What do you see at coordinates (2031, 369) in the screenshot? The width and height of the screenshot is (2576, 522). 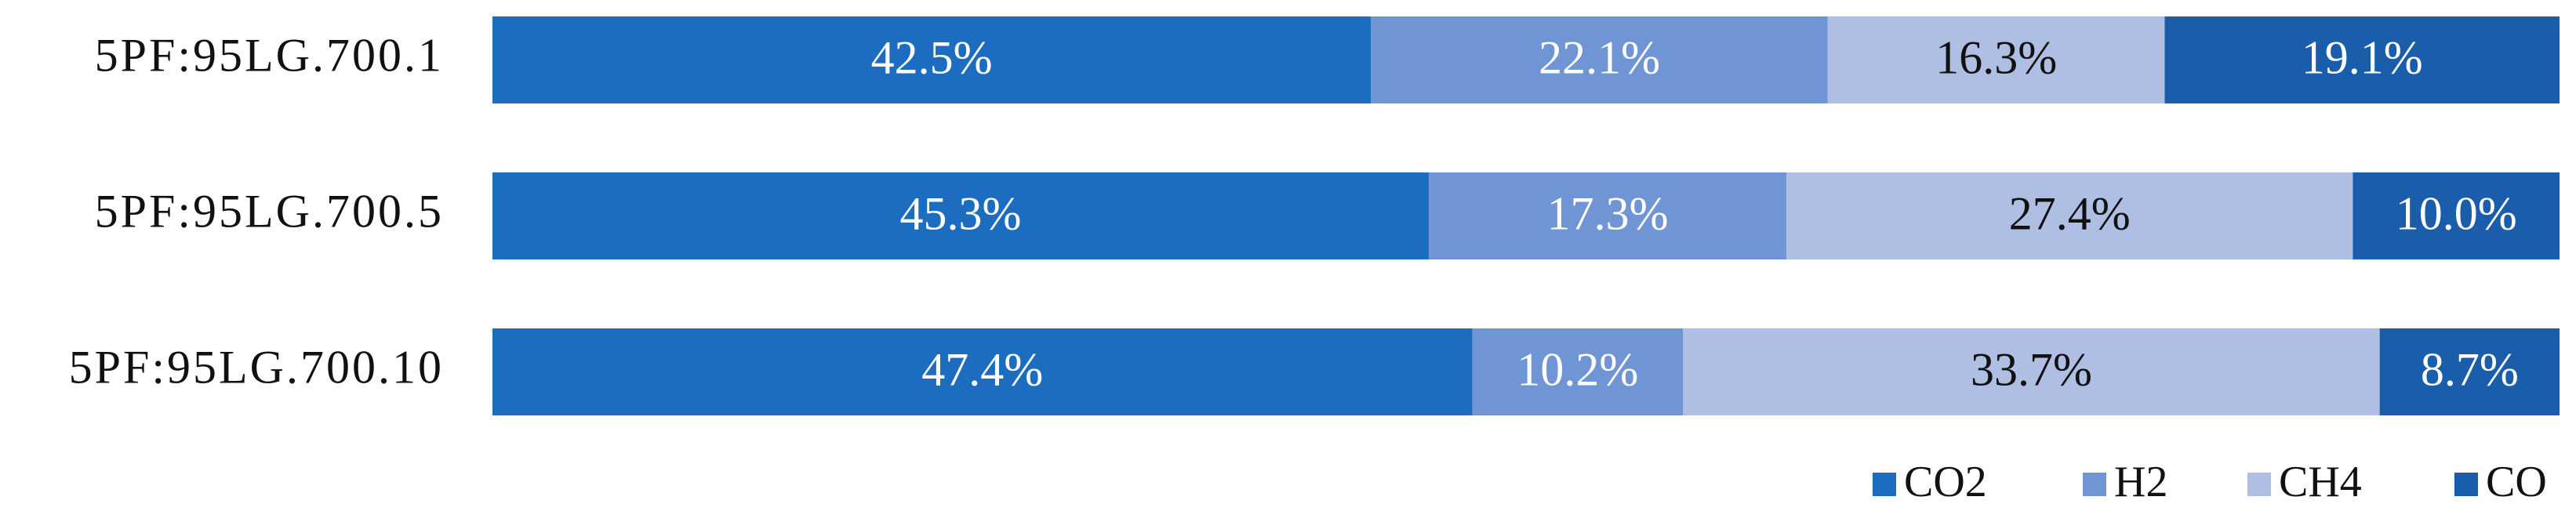 I see `data-label: 33.7%` at bounding box center [2031, 369].